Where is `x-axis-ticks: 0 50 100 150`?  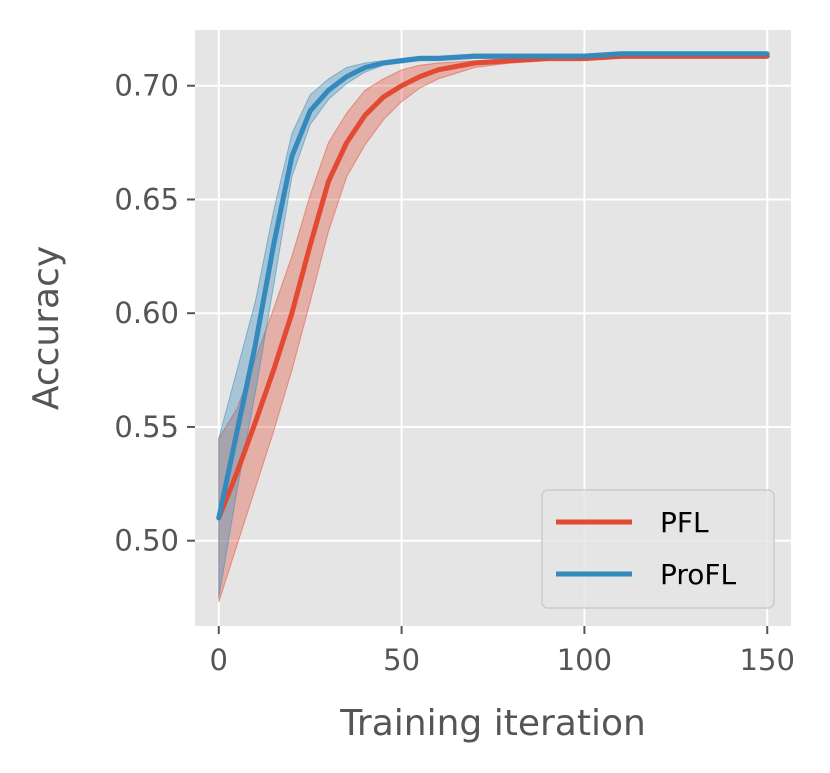
x-axis-ticks: 0 50 100 150 is located at coordinates (502, 651).